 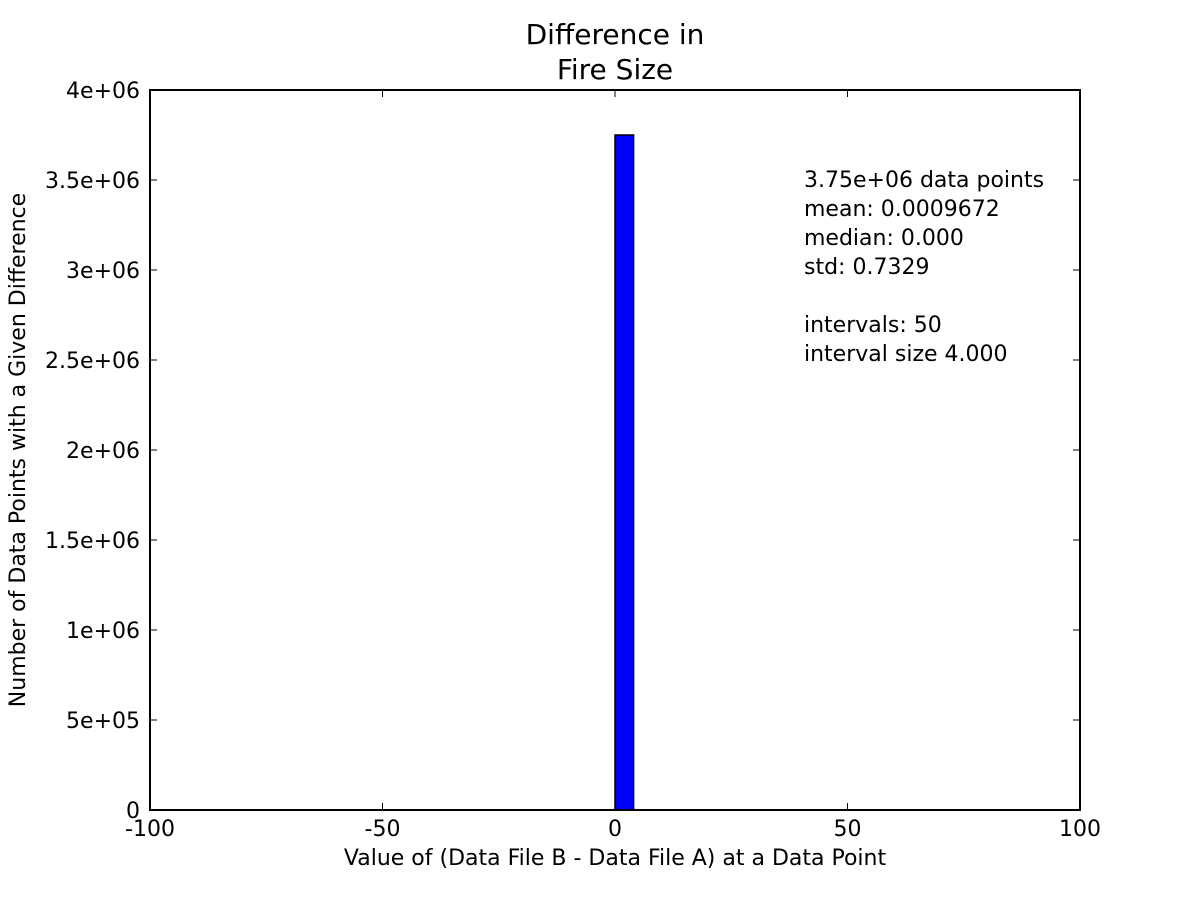 What do you see at coordinates (103, 631) in the screenshot?
I see `y-tick-label: 1e+06` at bounding box center [103, 631].